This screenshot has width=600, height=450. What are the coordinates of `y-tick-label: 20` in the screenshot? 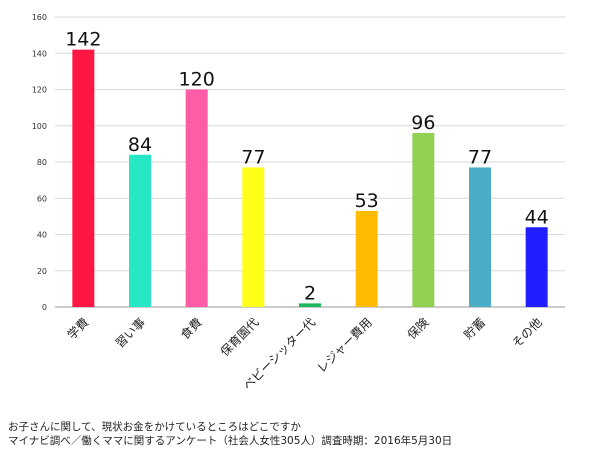 It's located at (42, 271).